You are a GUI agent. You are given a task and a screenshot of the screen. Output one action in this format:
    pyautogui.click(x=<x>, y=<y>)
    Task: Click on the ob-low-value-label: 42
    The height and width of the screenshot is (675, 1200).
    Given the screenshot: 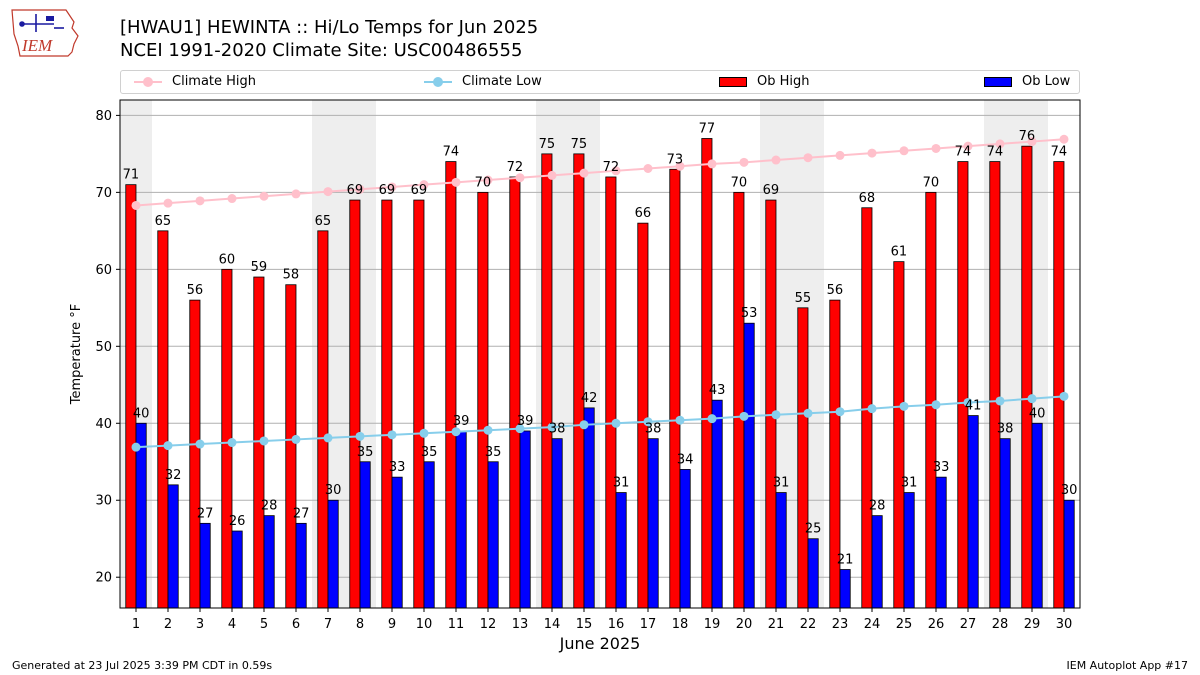 What is the action you would take?
    pyautogui.click(x=589, y=398)
    